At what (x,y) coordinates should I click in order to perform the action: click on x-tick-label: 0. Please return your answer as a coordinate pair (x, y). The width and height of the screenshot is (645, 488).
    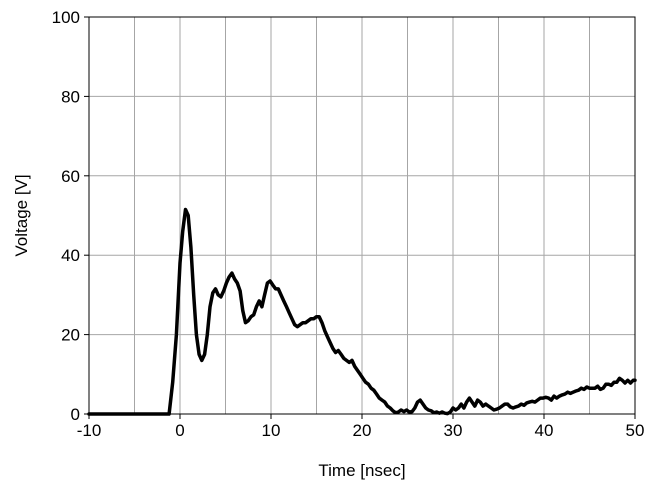
    Looking at the image, I should click on (179, 430).